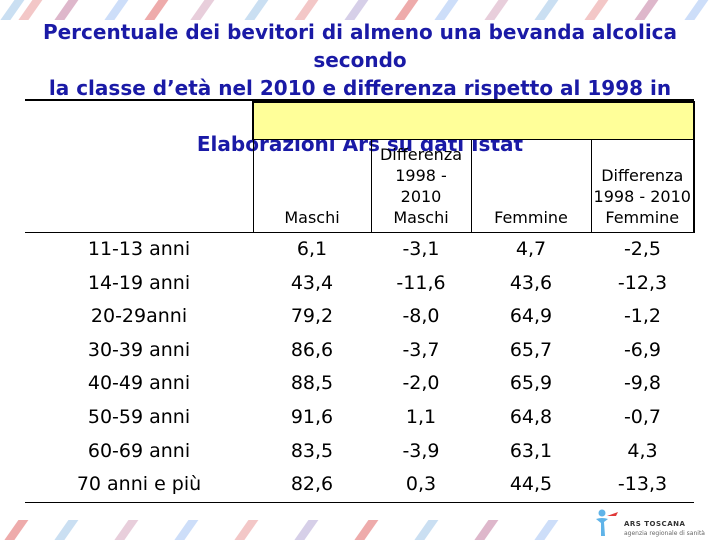  What do you see at coordinates (312, 249) in the screenshot?
I see `maschi-cell: 6,1` at bounding box center [312, 249].